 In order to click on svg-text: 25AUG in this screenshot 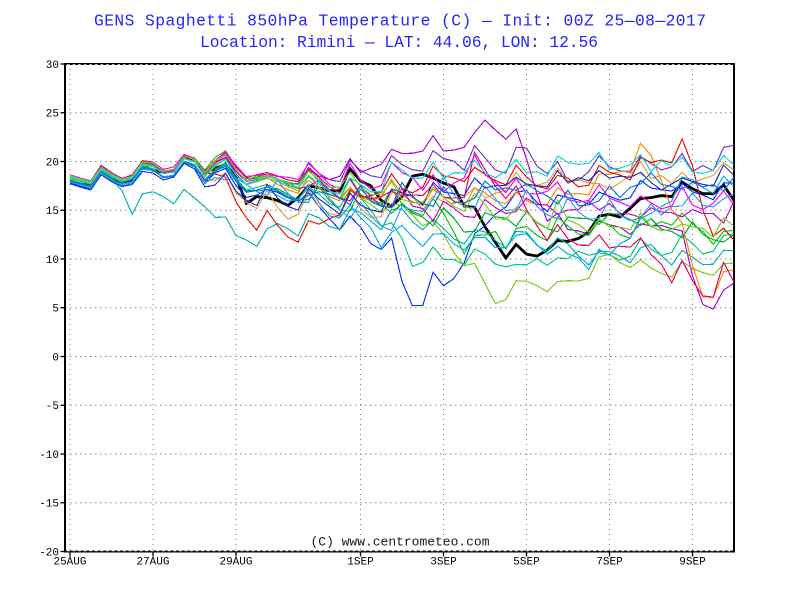, I will do `click(69, 563)`.